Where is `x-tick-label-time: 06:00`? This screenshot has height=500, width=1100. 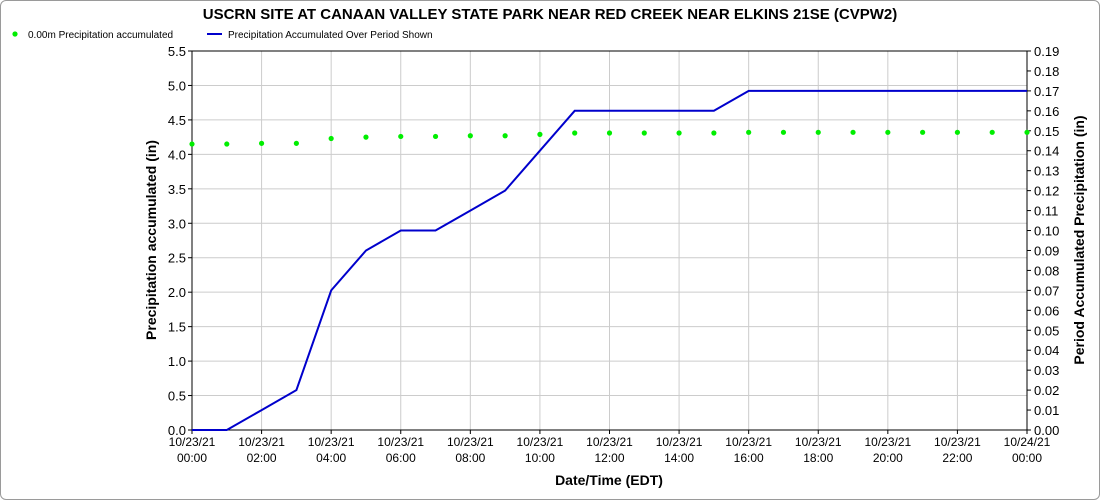
x-tick-label-time: 06:00 is located at coordinates (401, 458).